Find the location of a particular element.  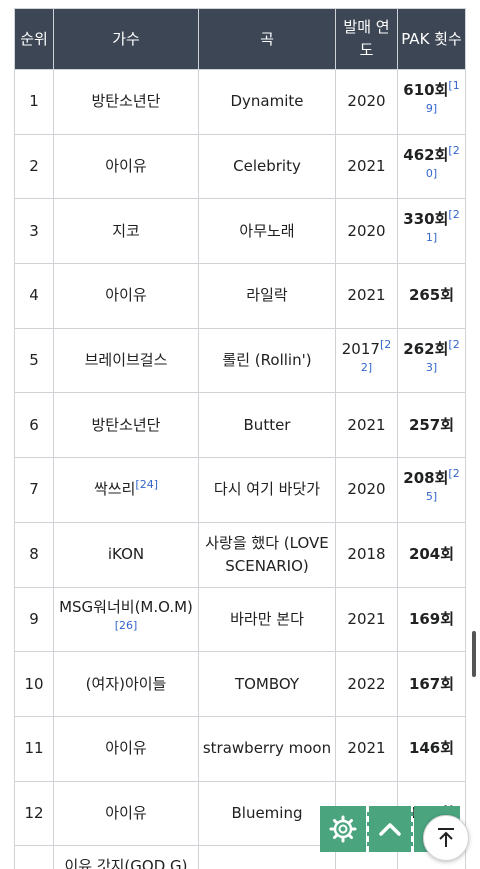

table-row: 7 싹쓰리[24] 다시 여기 바닷가 2020 208회[25] is located at coordinates (240, 490).